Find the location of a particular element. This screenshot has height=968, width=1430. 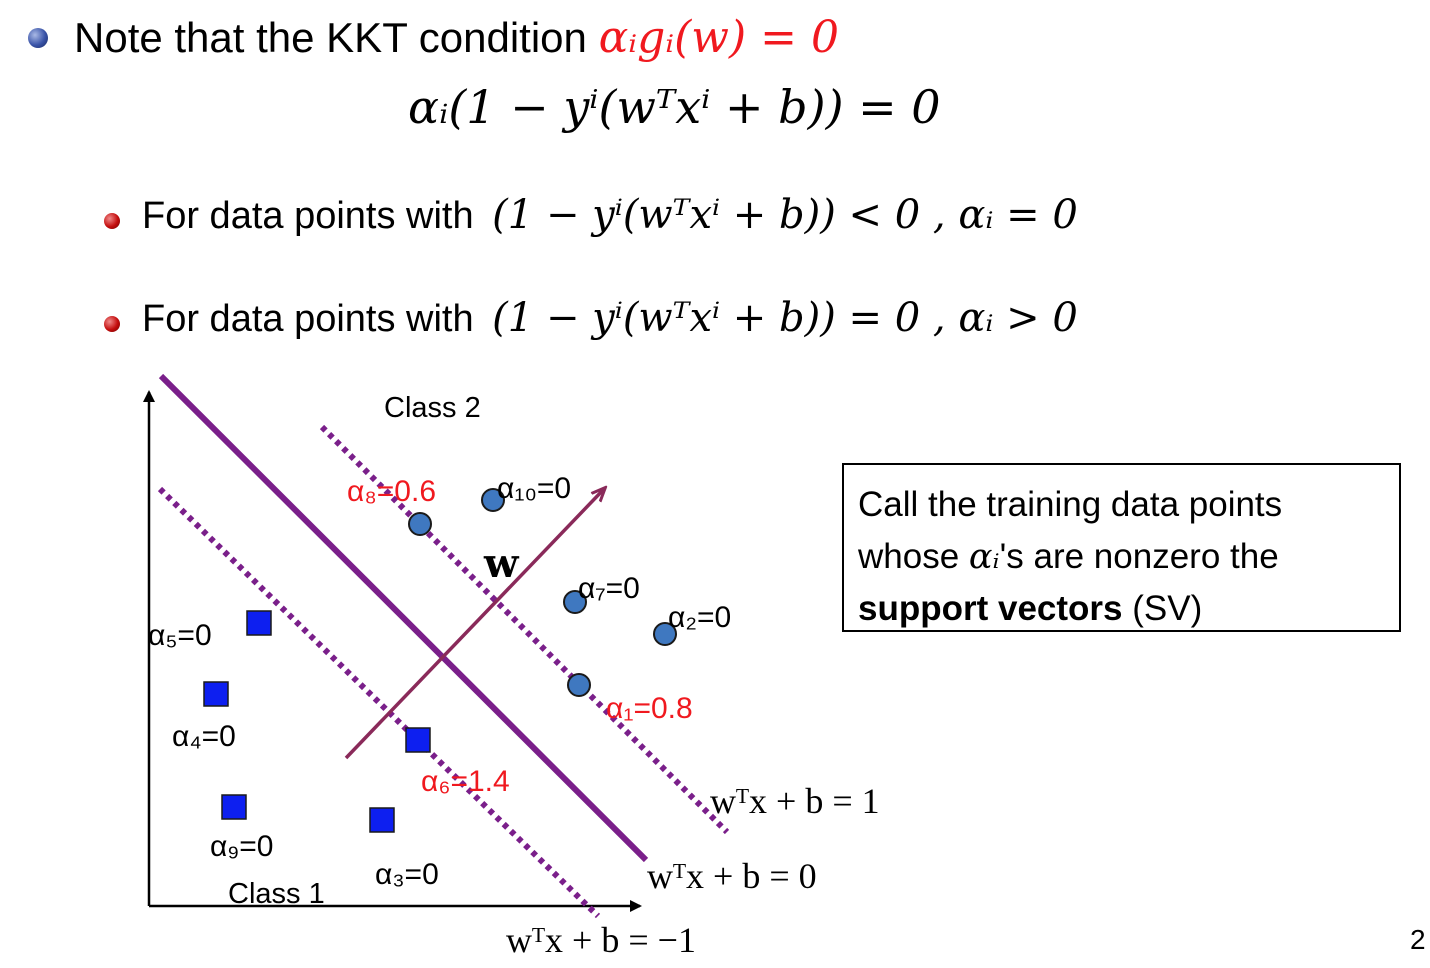

bullet-2-prefix: For data points with is located at coordinates (308, 319).